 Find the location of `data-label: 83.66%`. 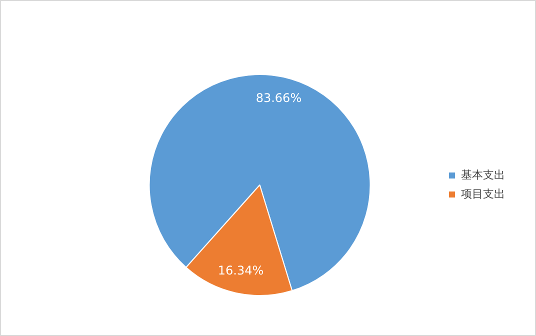

data-label: 83.66% is located at coordinates (279, 97).